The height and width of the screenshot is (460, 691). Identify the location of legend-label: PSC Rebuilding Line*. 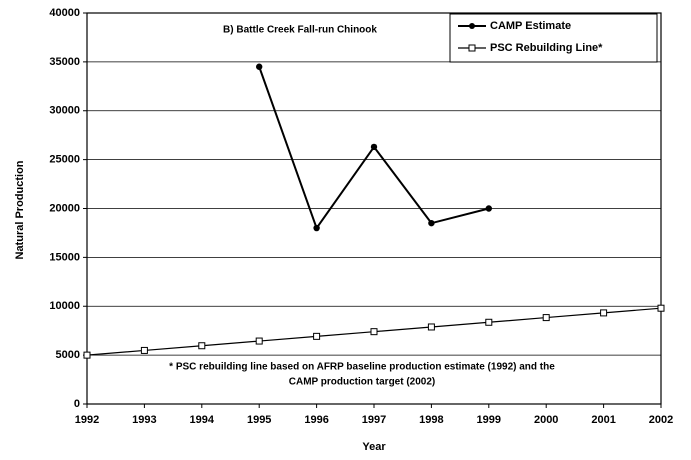
(546, 48).